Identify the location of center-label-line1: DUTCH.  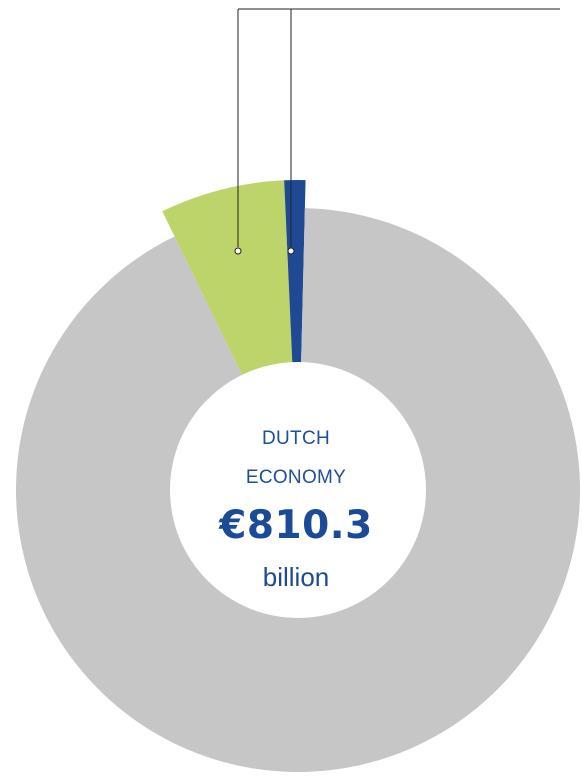
(296, 438).